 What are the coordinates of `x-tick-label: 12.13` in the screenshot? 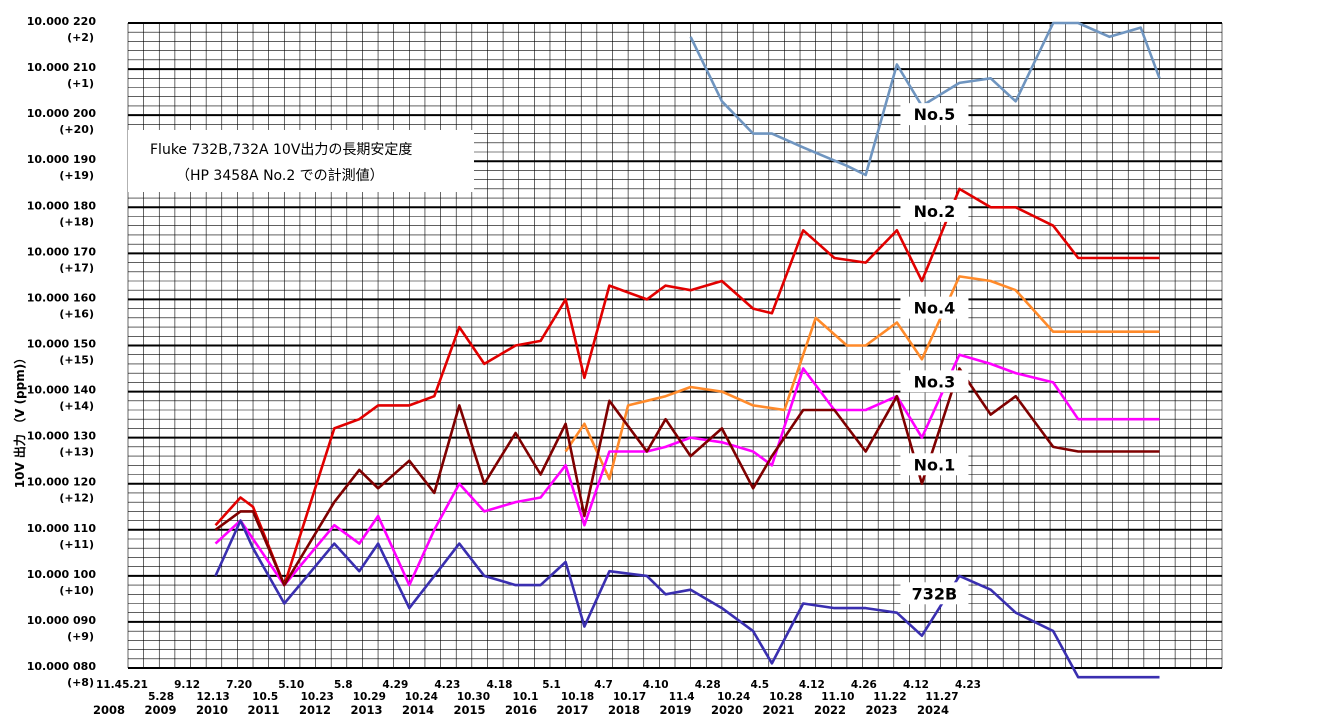 It's located at (213, 697).